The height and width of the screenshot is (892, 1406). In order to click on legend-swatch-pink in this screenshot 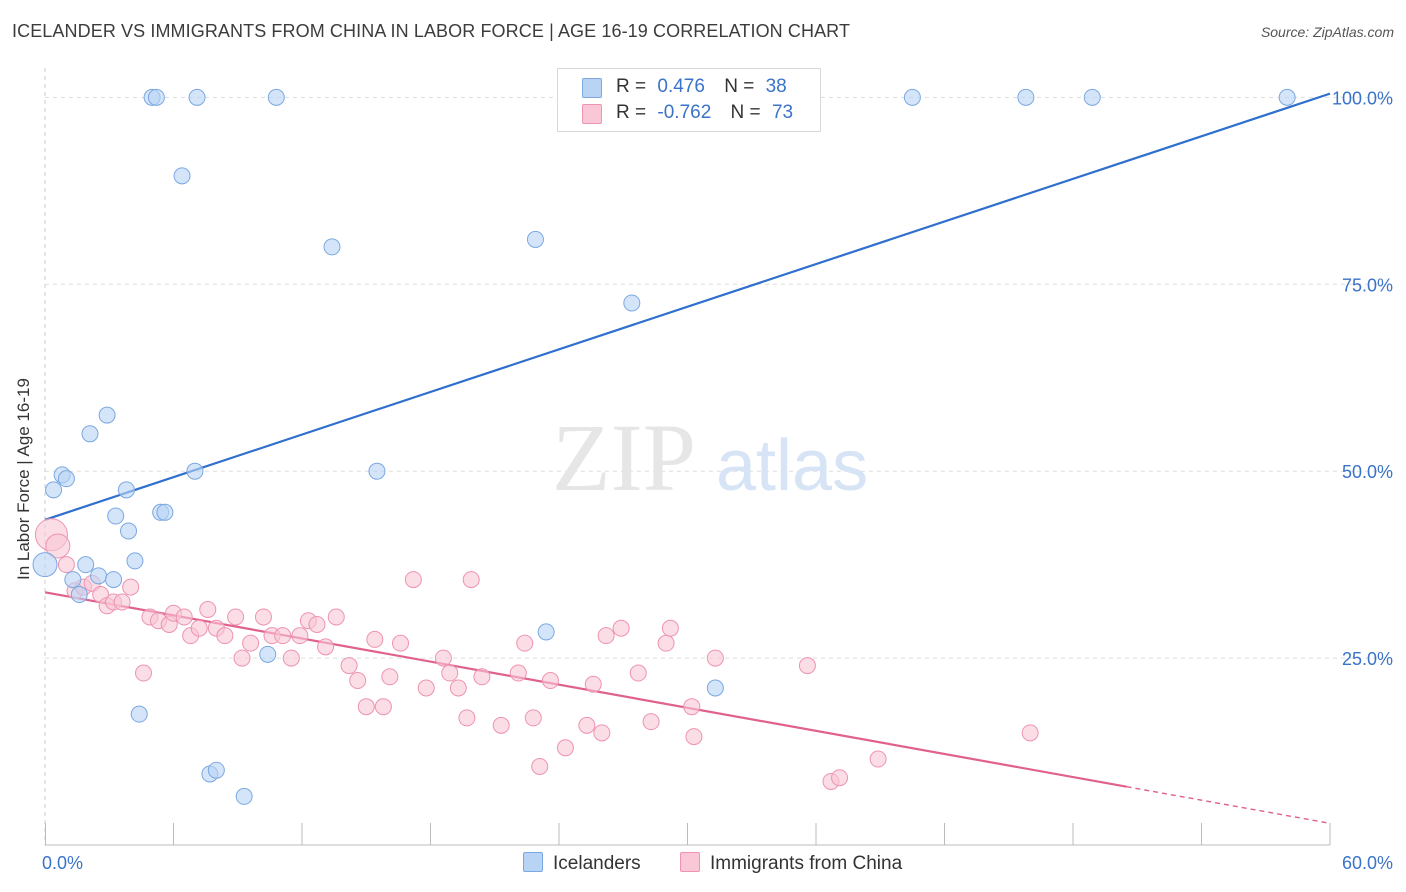, I will do `click(592, 114)`.